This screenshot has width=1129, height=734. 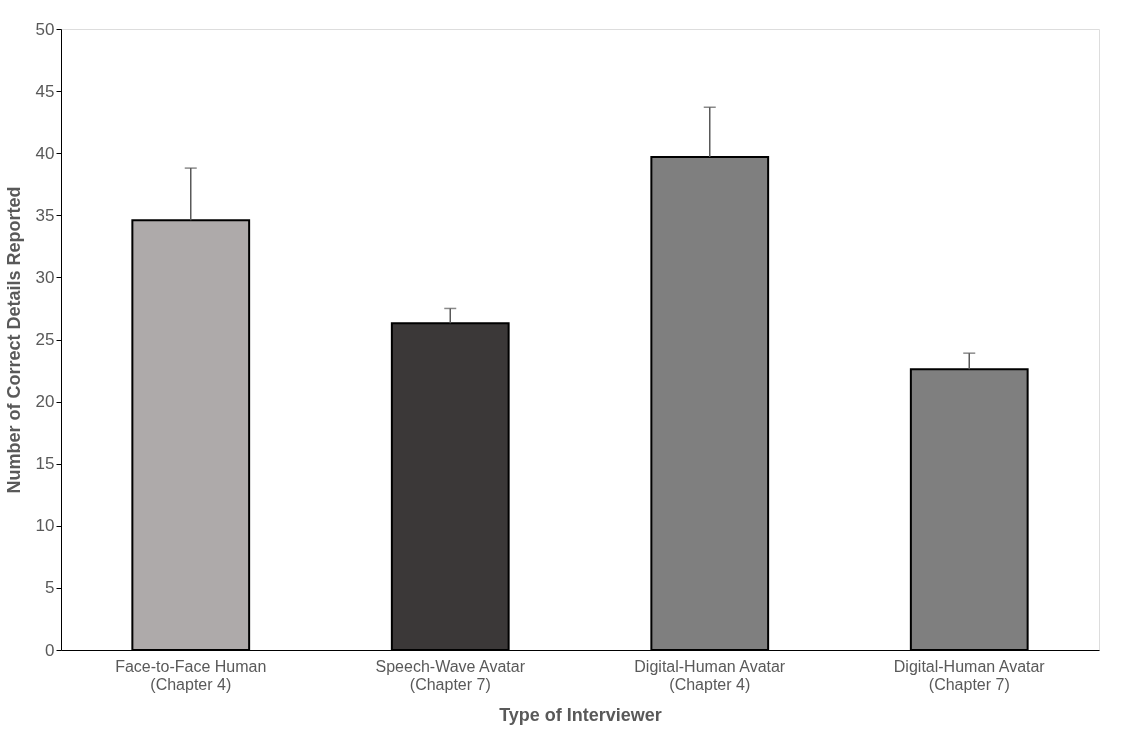 I want to click on x-tick-label: Speech-Wave Avatar (Chapter 7), so click(x=450, y=675).